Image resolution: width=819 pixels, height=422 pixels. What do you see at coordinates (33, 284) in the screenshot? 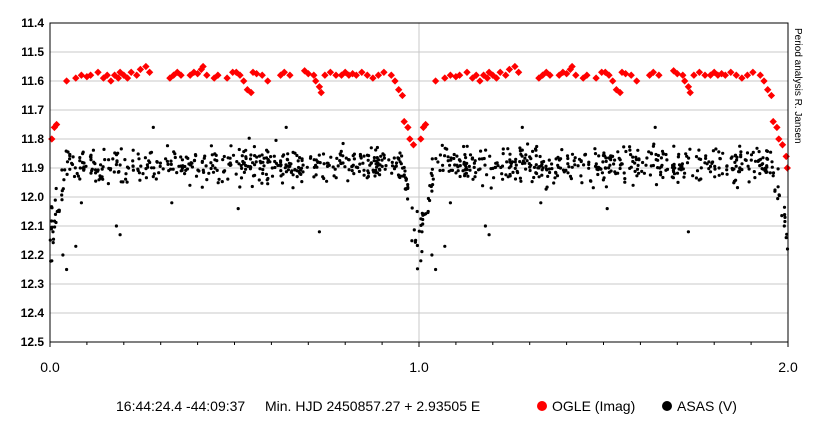
I see `y-tick-label: 12.3` at bounding box center [33, 284].